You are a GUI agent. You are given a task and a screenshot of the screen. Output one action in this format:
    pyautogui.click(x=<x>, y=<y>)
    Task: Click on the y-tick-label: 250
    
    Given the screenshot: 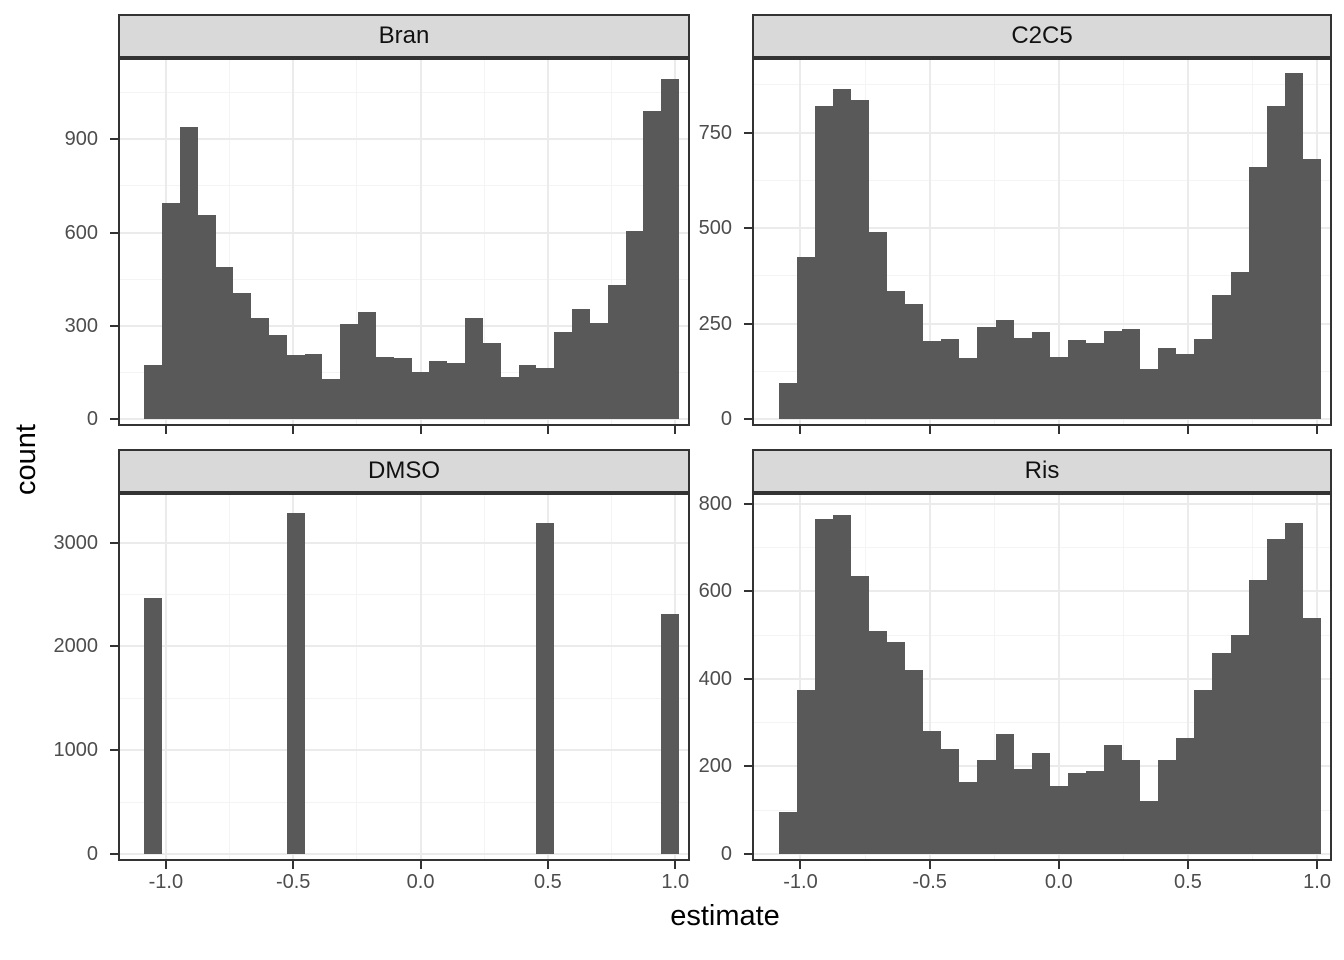 What is the action you would take?
    pyautogui.click(x=715, y=323)
    